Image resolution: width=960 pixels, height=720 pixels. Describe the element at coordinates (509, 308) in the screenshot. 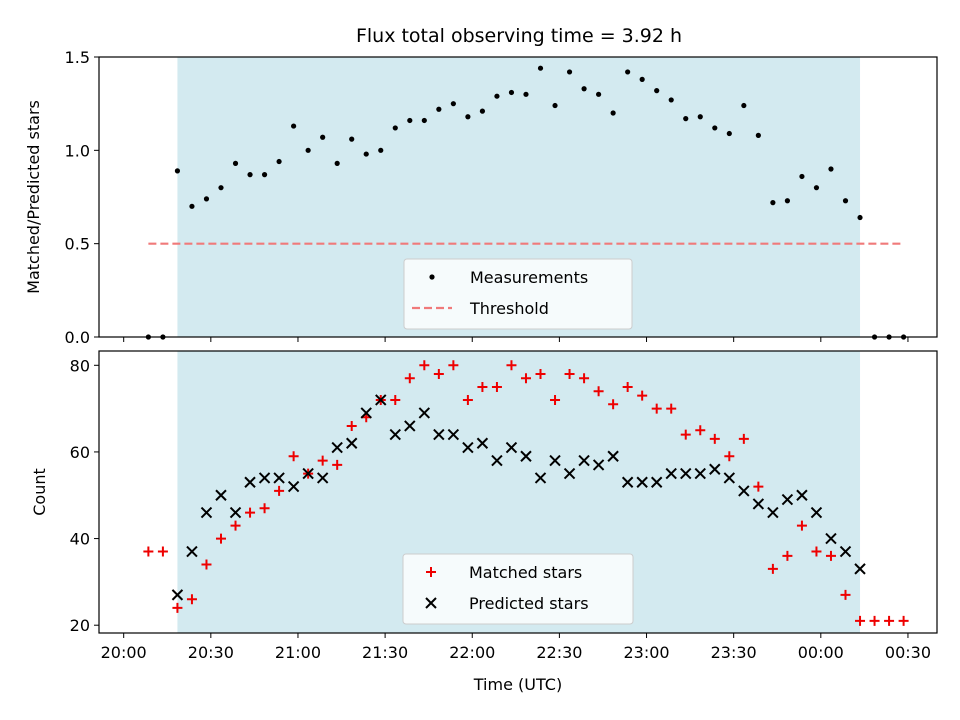

I see `legend-label: Threshold` at that location.